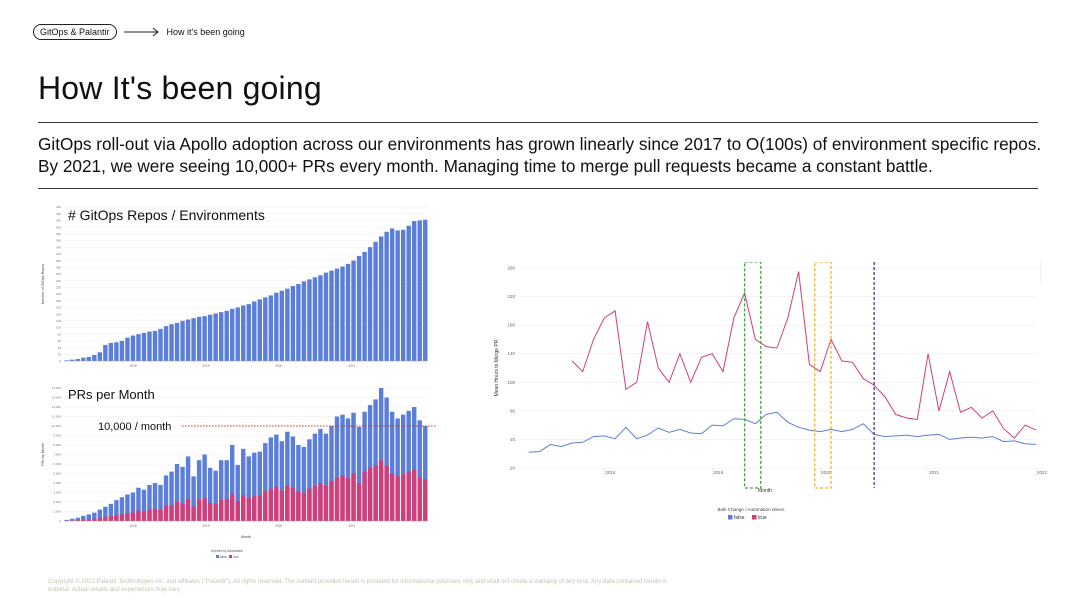 This screenshot has width=1080, height=608. I want to click on x-axis-label: Month, so click(765, 491).